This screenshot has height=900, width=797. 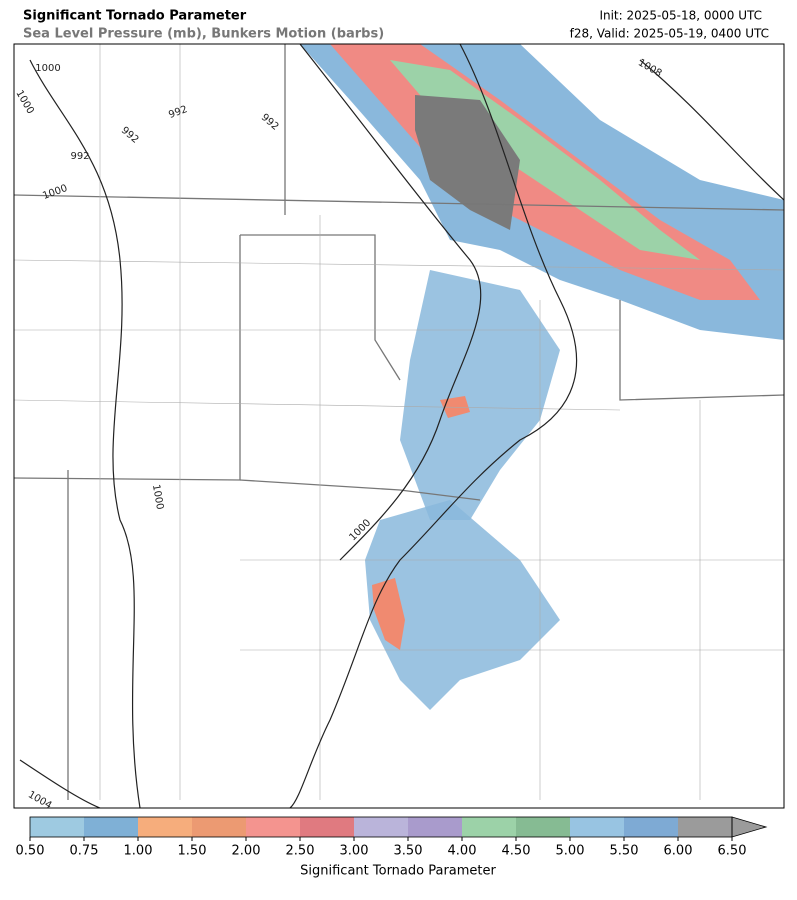 What do you see at coordinates (624, 851) in the screenshot?
I see `colorbar-tick-label: 5.50` at bounding box center [624, 851].